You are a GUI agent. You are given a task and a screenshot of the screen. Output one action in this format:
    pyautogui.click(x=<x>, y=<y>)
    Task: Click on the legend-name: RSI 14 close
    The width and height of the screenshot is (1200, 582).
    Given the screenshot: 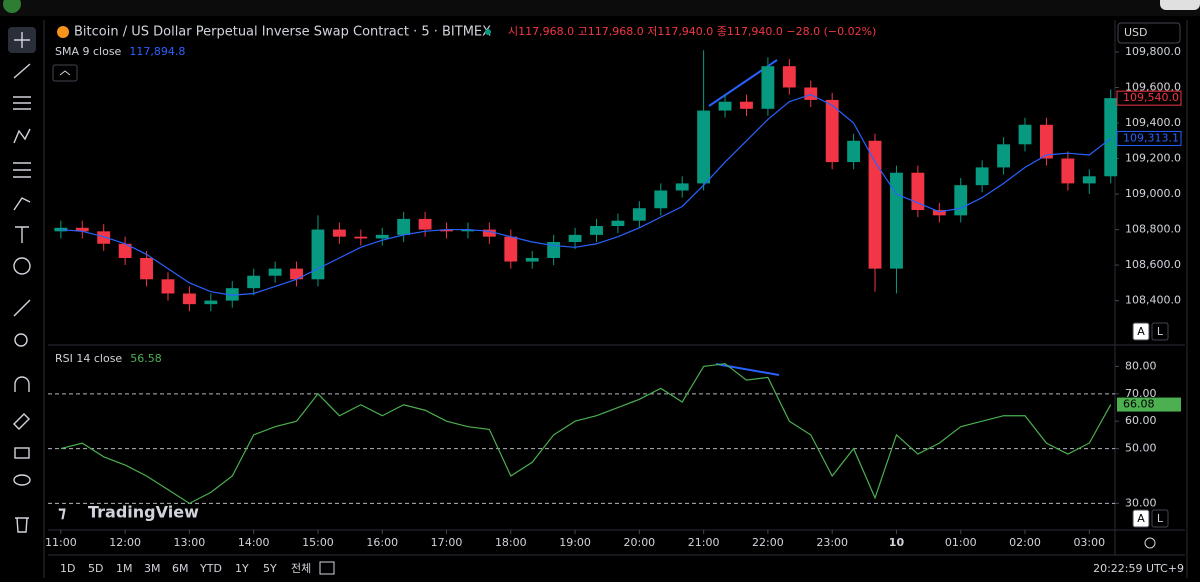 What is the action you would take?
    pyautogui.click(x=88, y=358)
    